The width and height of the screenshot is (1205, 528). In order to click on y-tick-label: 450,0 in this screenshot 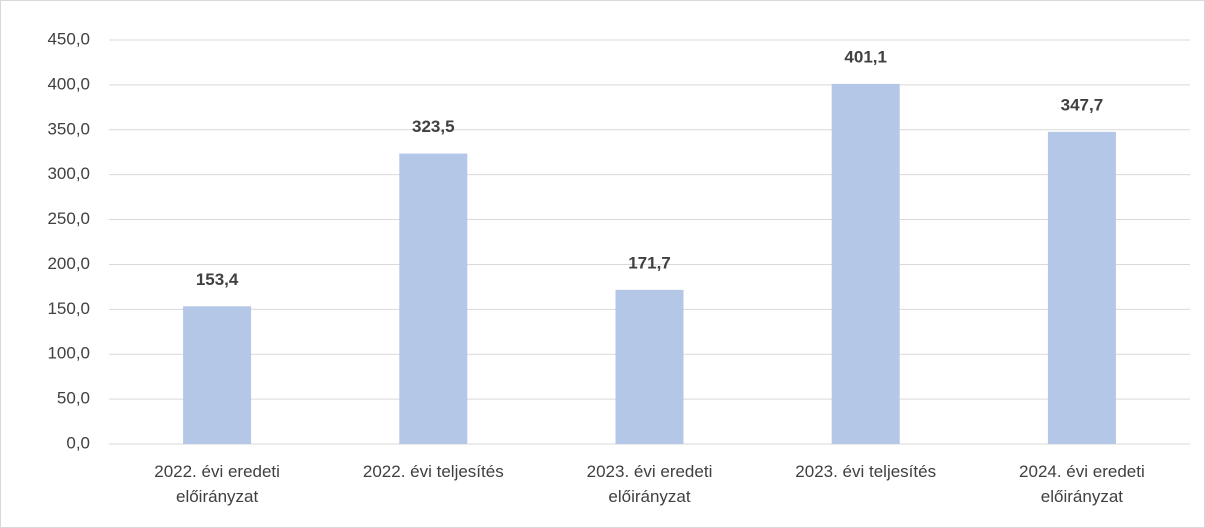, I will do `click(68, 38)`.